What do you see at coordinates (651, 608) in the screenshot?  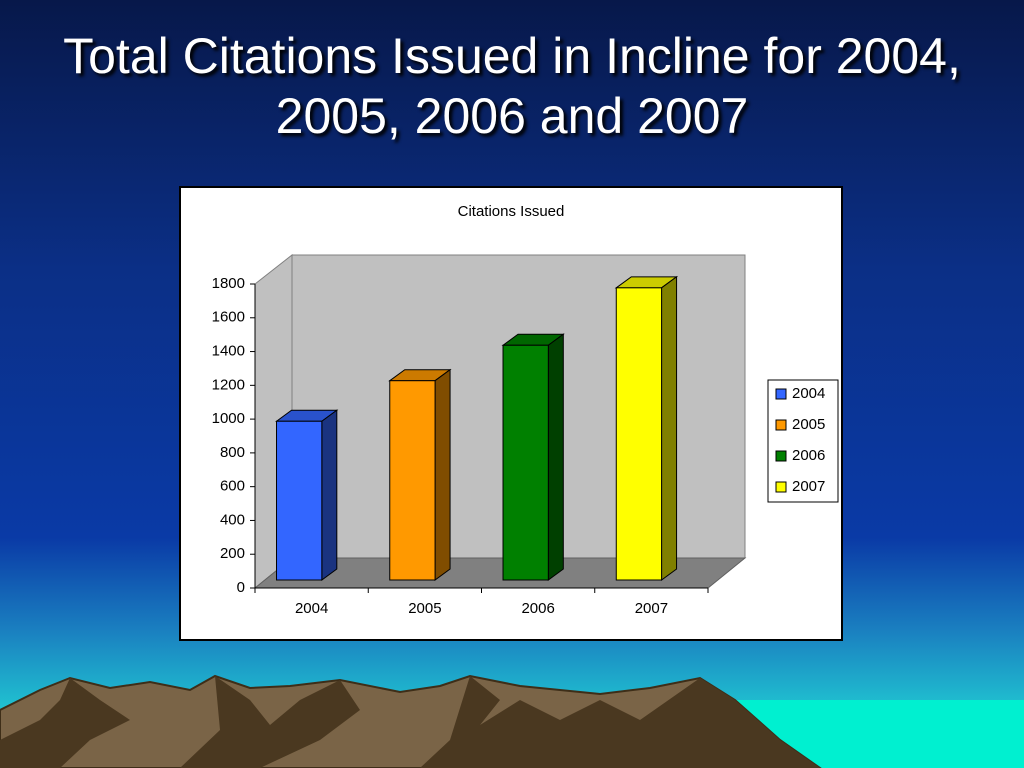 I see `x-tick-label: 2007` at bounding box center [651, 608].